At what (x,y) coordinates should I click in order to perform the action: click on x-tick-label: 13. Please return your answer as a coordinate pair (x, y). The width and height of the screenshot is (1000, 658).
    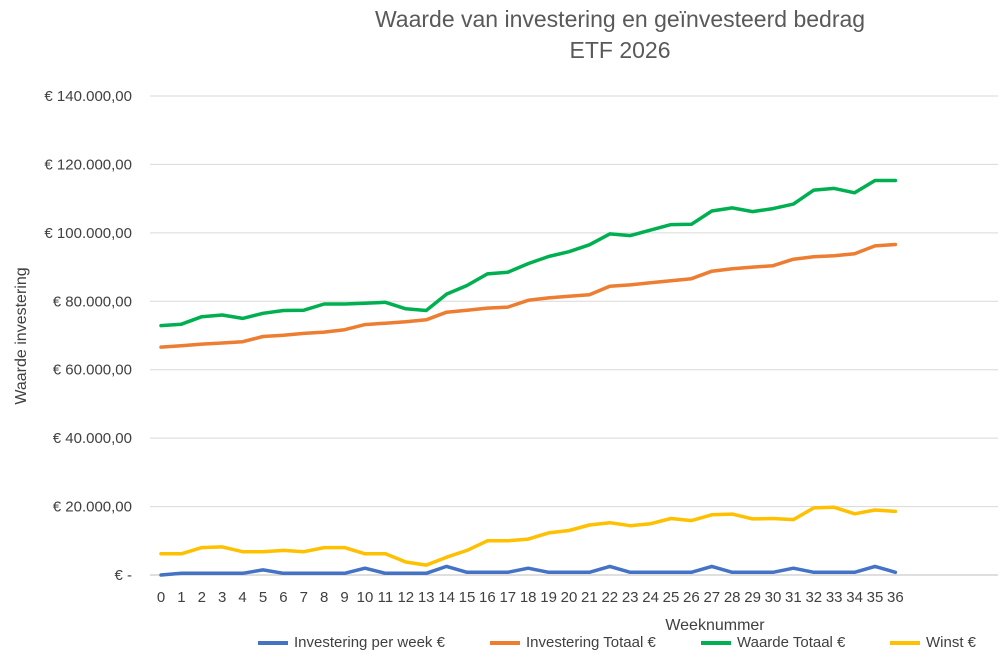
    Looking at the image, I should click on (426, 597).